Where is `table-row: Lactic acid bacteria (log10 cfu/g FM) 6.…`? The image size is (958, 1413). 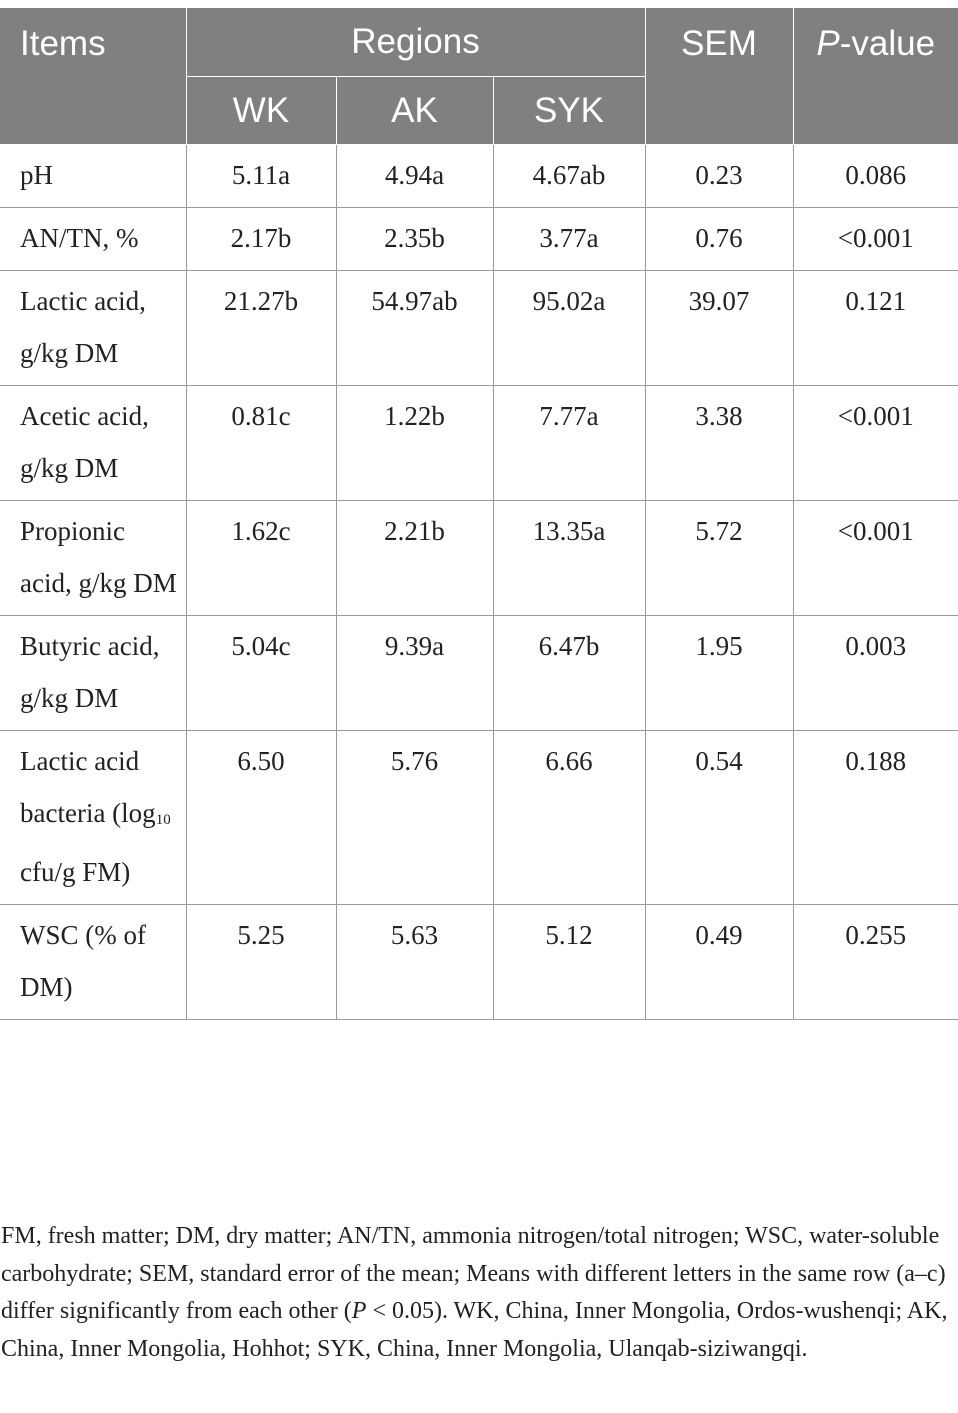 table-row: Lactic acid bacteria (log10 cfu/g FM) 6.… is located at coordinates (479, 817).